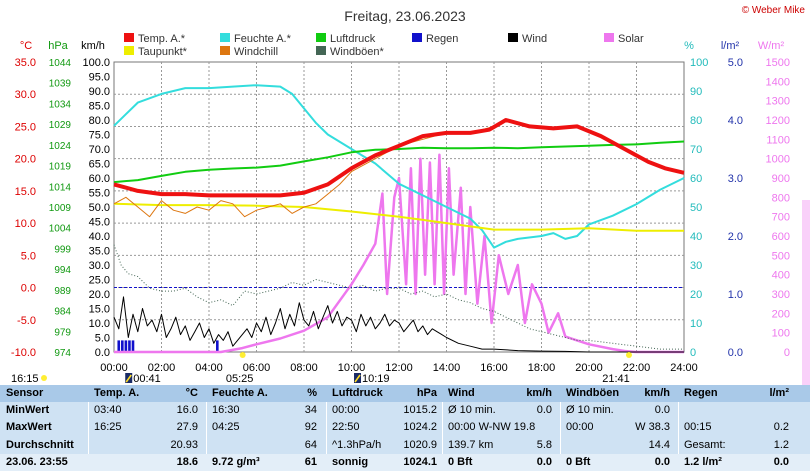 The width and height of the screenshot is (810, 471). What do you see at coordinates (312, 393) in the screenshot?
I see `table-cell: %` at bounding box center [312, 393].